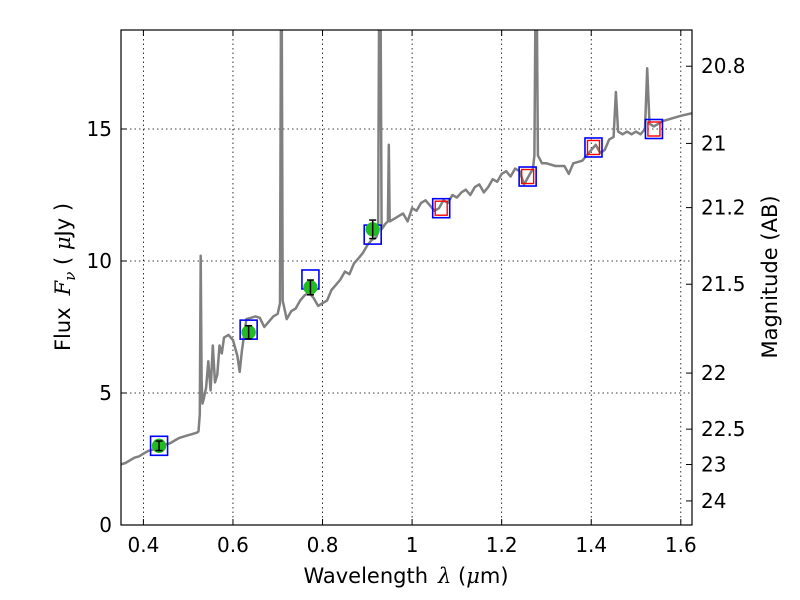 The width and height of the screenshot is (800, 600). What do you see at coordinates (105, 393) in the screenshot?
I see `y-tick-label: 5` at bounding box center [105, 393].